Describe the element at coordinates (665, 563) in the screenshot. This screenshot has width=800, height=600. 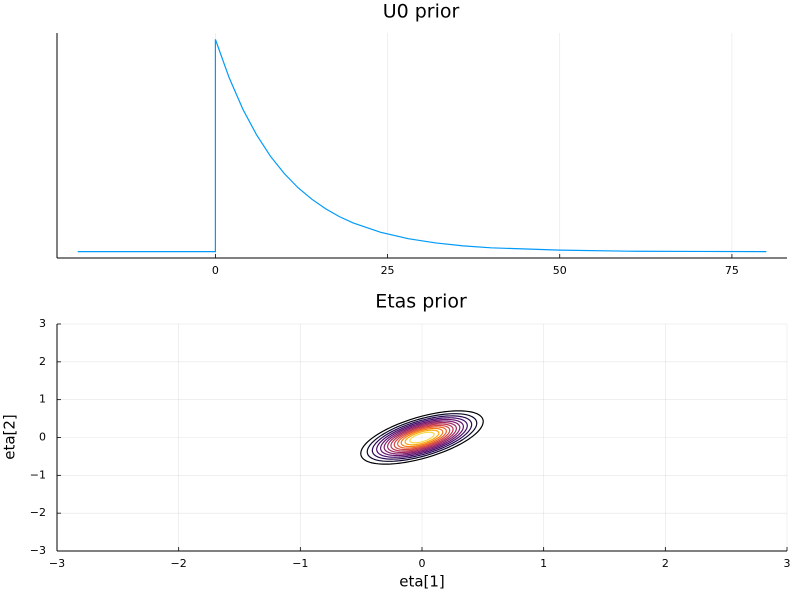
I see `x-tick-label: 2` at that location.